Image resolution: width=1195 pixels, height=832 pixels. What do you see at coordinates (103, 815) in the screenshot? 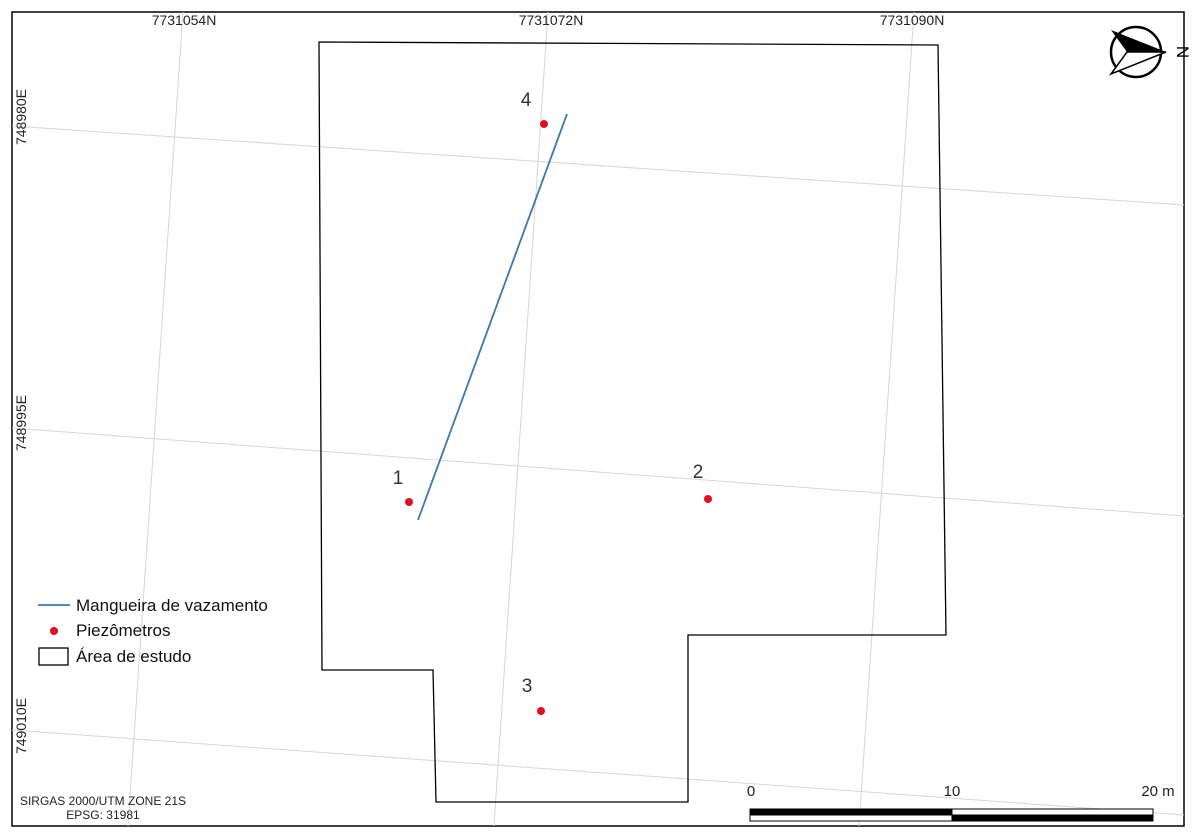
I see `crs-line-2: EPSG: 31981` at bounding box center [103, 815].